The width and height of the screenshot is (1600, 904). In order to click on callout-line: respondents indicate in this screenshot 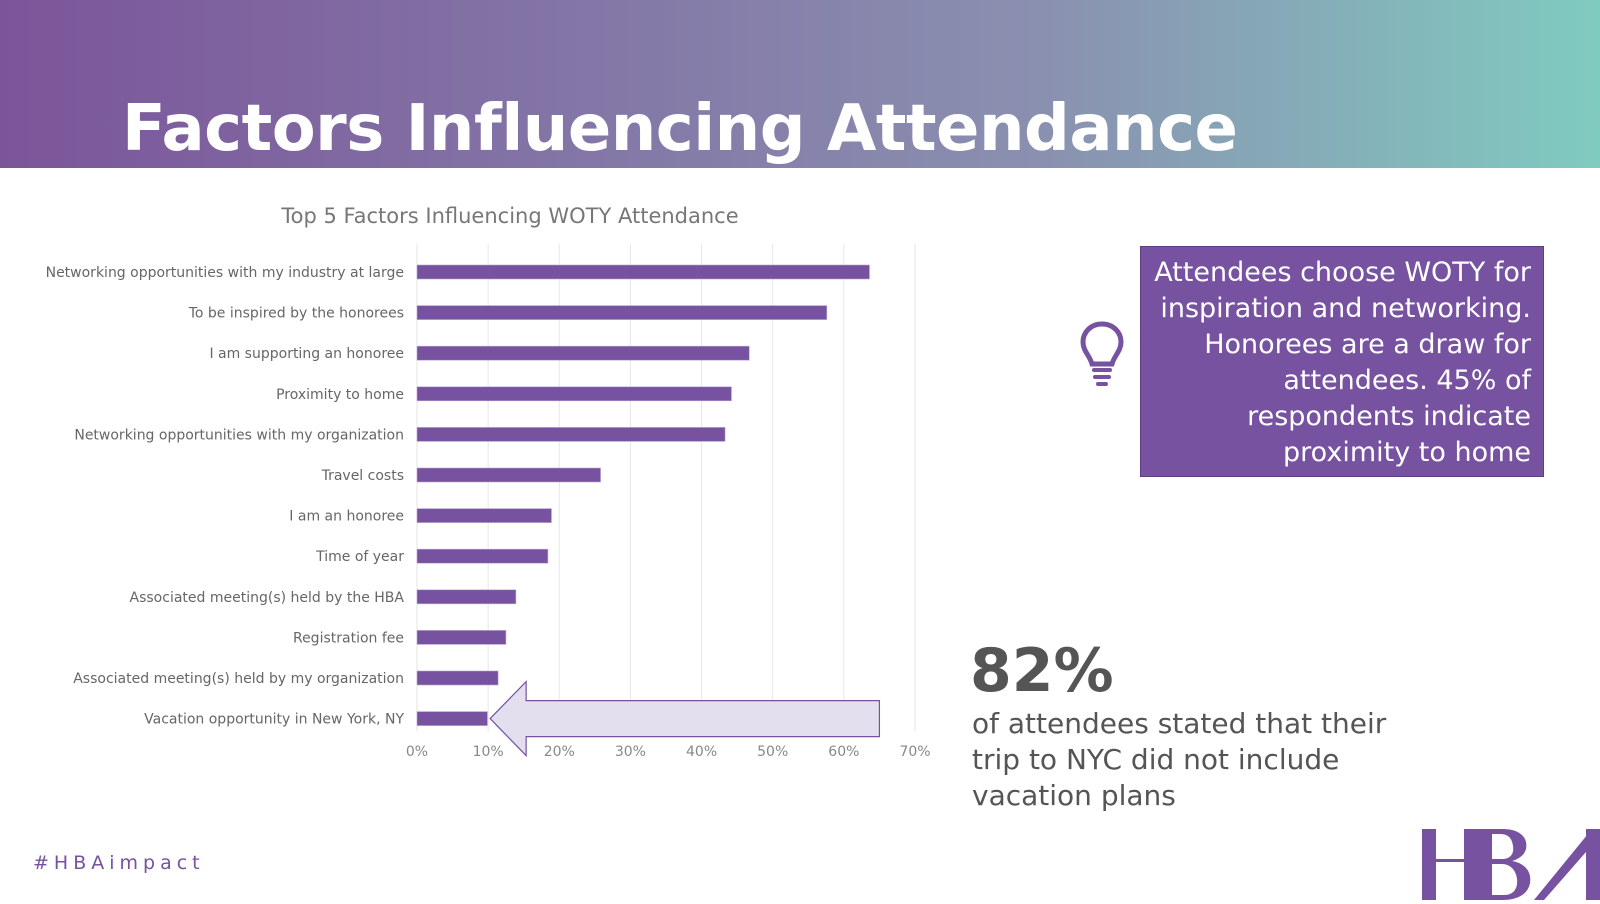, I will do `click(1389, 416)`.